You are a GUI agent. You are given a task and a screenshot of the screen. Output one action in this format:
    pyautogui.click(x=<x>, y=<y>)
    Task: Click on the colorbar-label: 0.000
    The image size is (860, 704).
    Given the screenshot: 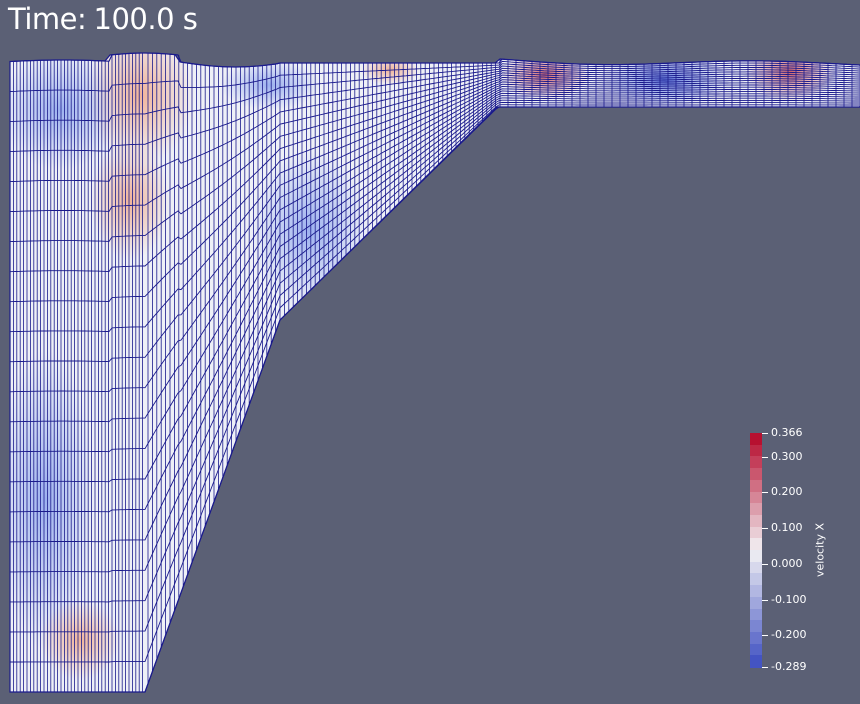 What is the action you would take?
    pyautogui.click(x=787, y=563)
    